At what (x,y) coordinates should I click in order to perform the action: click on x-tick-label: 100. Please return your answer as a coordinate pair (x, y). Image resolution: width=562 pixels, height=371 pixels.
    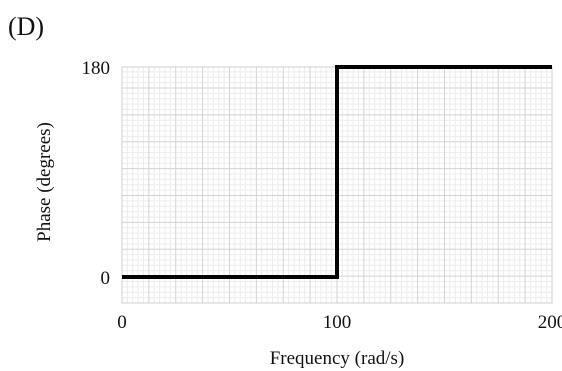
    Looking at the image, I should click on (337, 322).